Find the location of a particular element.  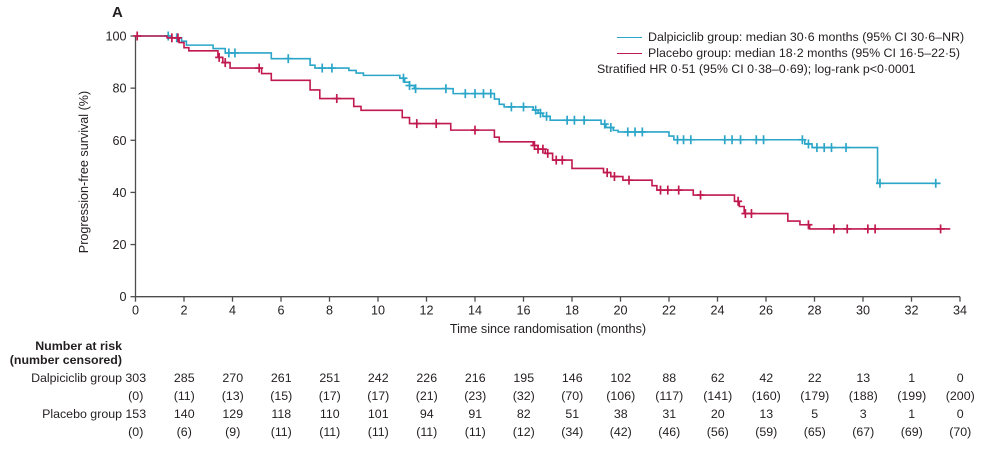

risk-count-cell: 195 is located at coordinates (524, 378).